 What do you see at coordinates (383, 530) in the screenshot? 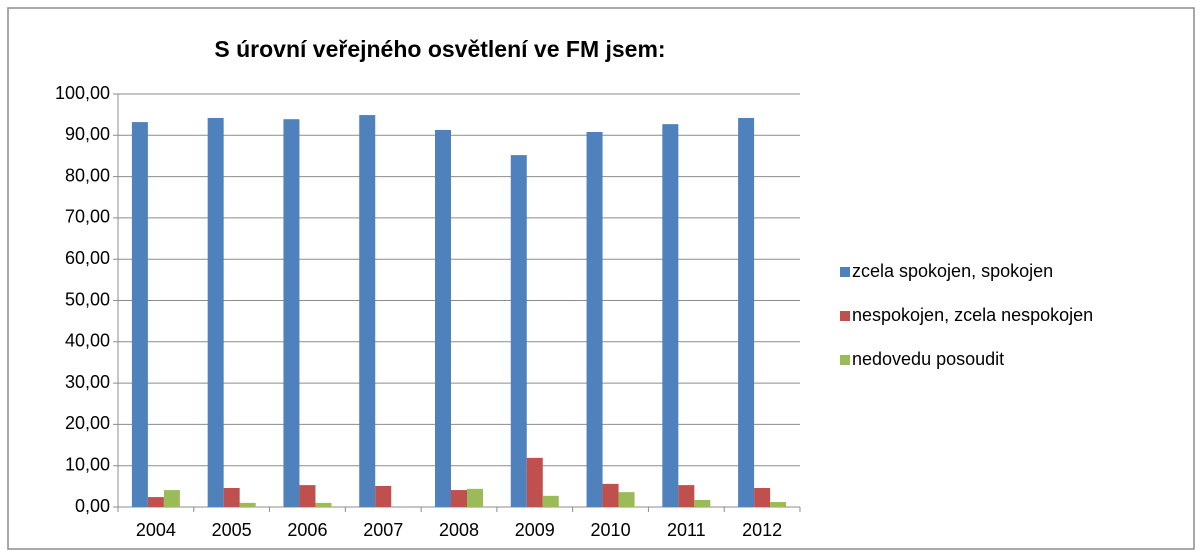
I see `x-tick-label: 2007` at bounding box center [383, 530].